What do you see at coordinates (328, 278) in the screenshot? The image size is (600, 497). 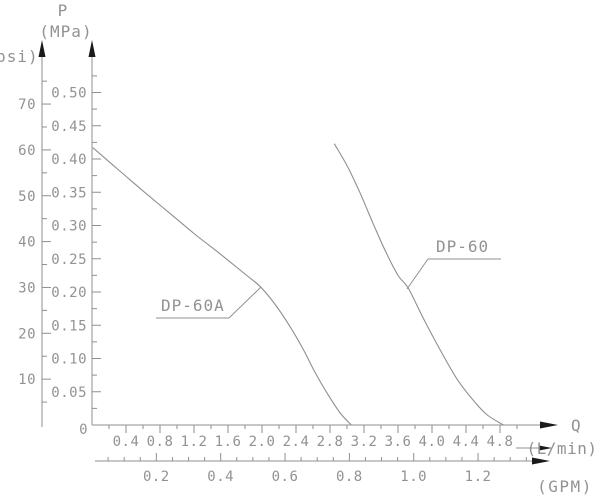 I see `annotations: DP-60A DP-60` at bounding box center [328, 278].